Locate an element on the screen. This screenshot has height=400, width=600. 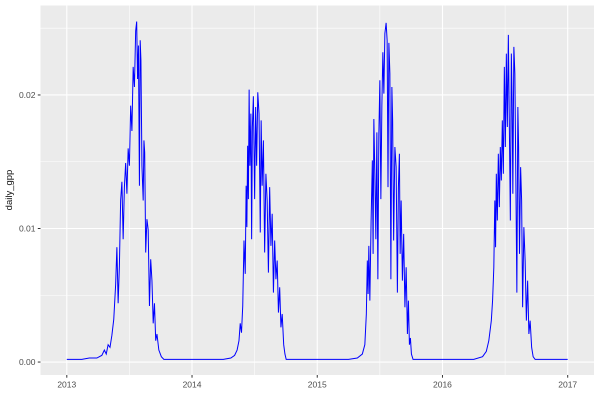
x-tick-label: 2014 is located at coordinates (192, 385).